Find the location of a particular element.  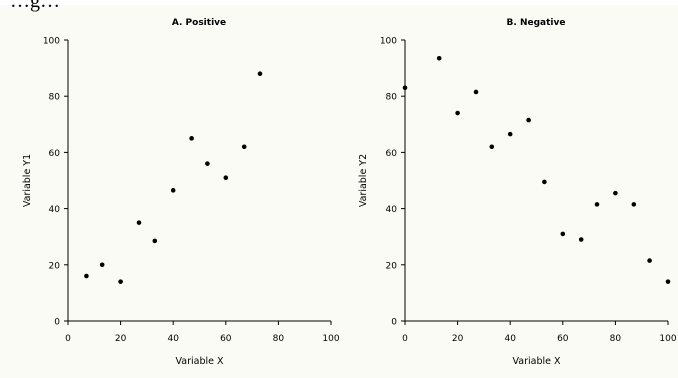

chart-b-x-tick-label: 20 is located at coordinates (458, 339).